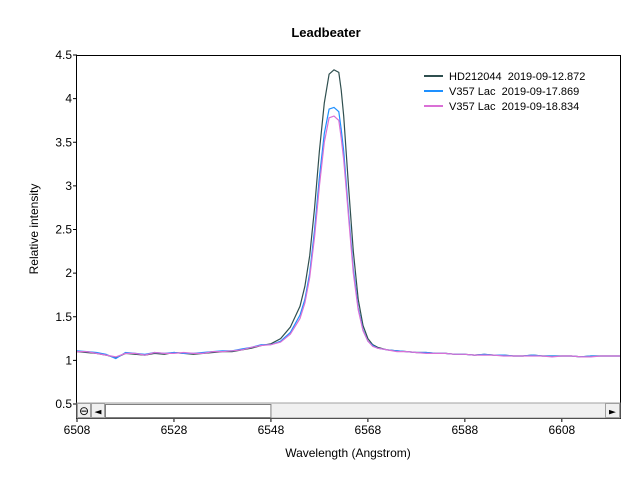 The height and width of the screenshot is (480, 640). What do you see at coordinates (68, 99) in the screenshot?
I see `y-tick-label: 4` at bounding box center [68, 99].